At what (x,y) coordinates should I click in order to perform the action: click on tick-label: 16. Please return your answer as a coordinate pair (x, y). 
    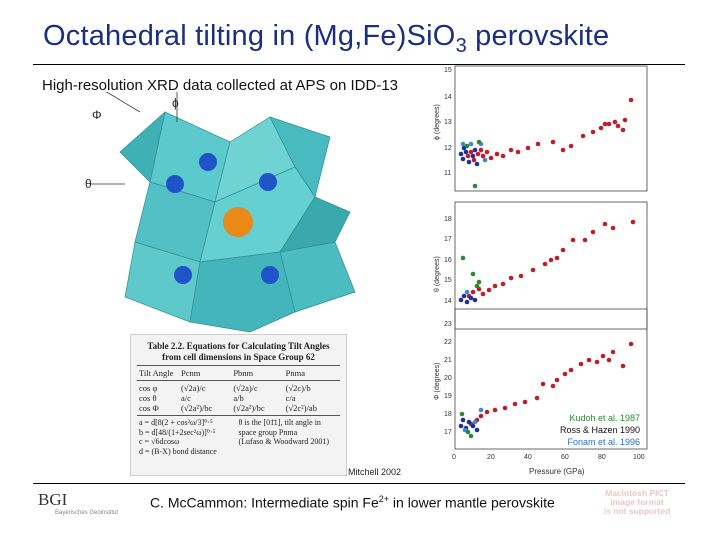
    Looking at the image, I should click on (448, 260).